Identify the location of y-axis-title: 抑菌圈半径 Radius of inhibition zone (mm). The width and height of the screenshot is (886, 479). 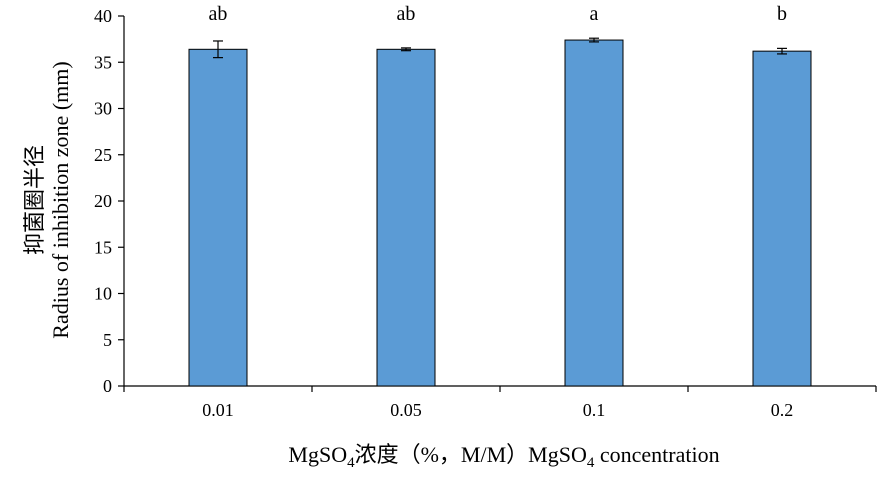
(47, 199).